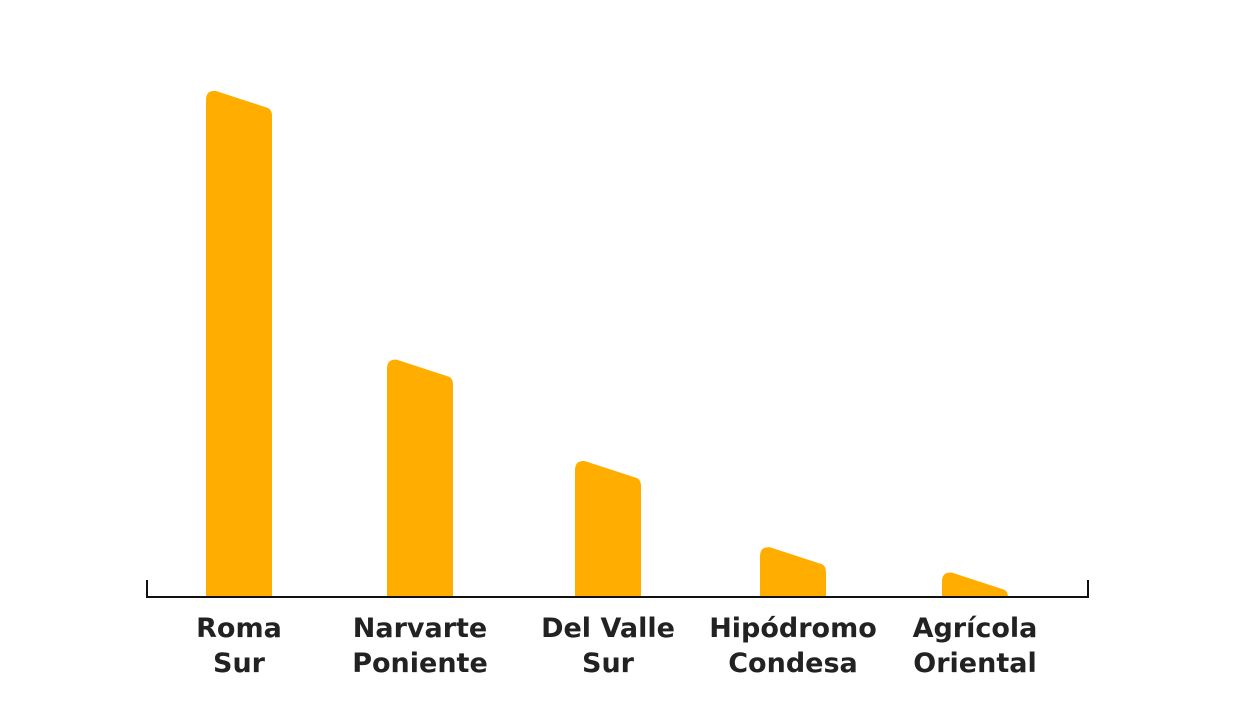  I want to click on x-axis, so click(617, 589).